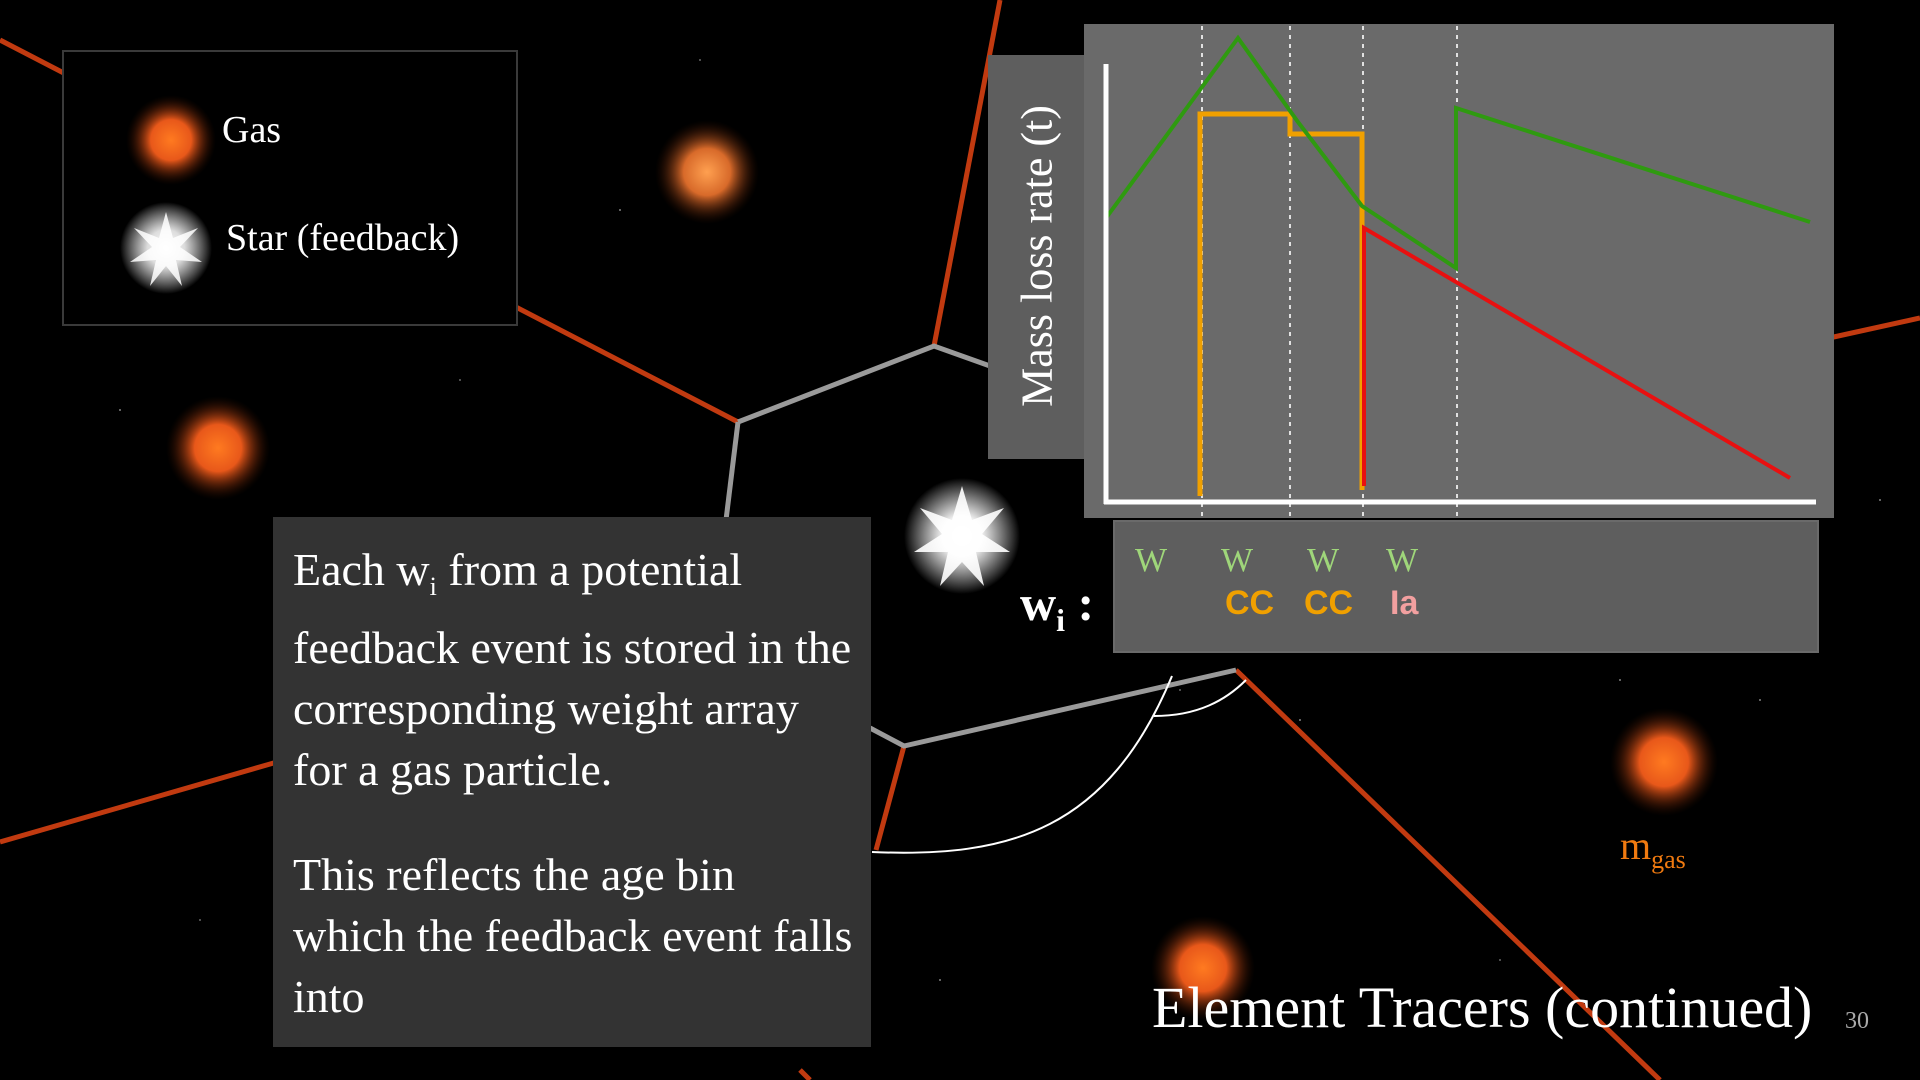 The width and height of the screenshot is (1920, 1080). I want to click on gas-mass-label: mgas, so click(1653, 848).